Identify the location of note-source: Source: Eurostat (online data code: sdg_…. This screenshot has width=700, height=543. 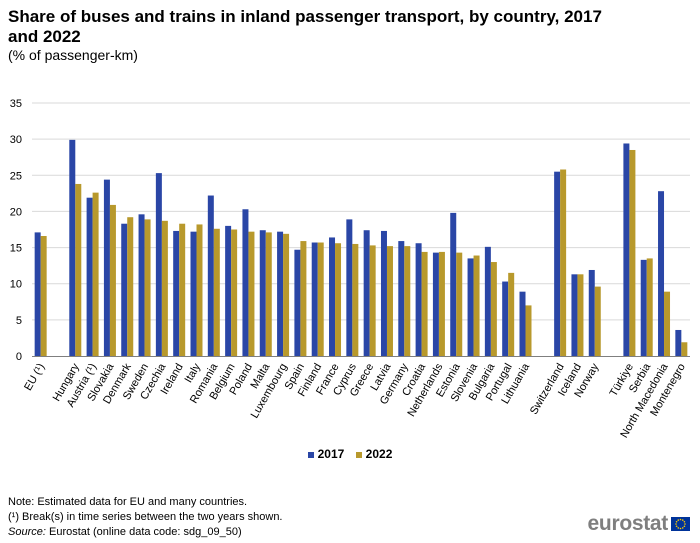
(145, 532).